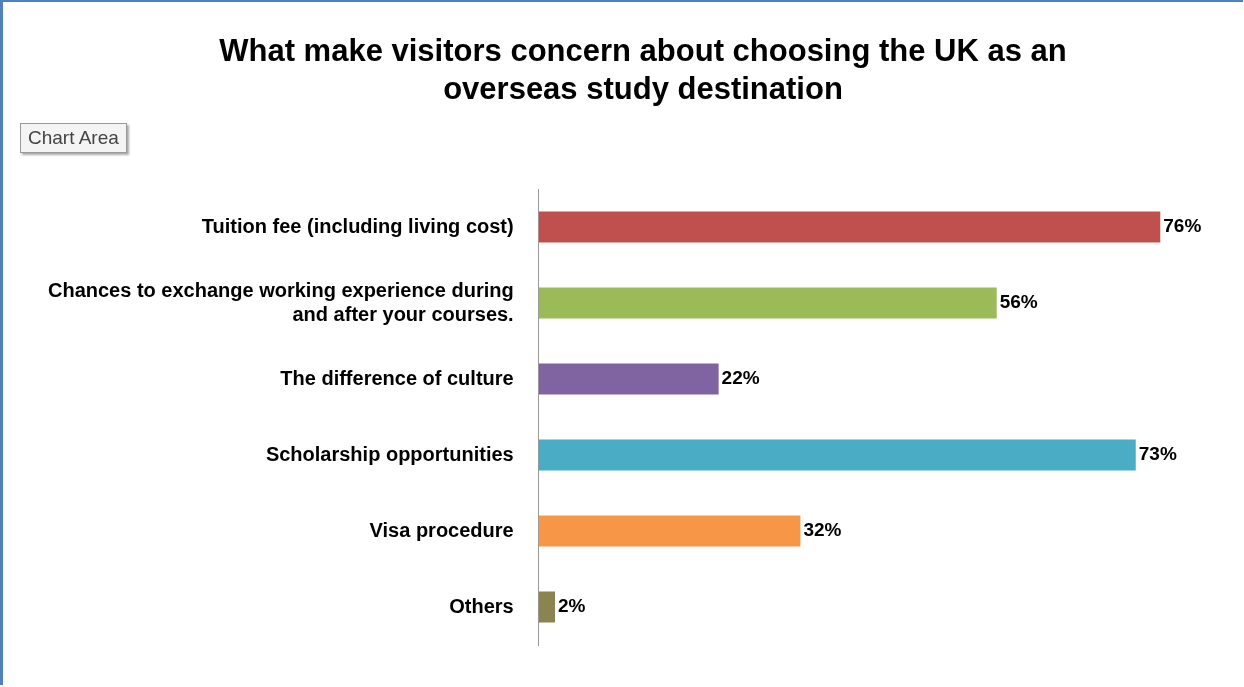 Image resolution: width=1244 pixels, height=687 pixels. I want to click on data-label: 56%, so click(1018, 302).